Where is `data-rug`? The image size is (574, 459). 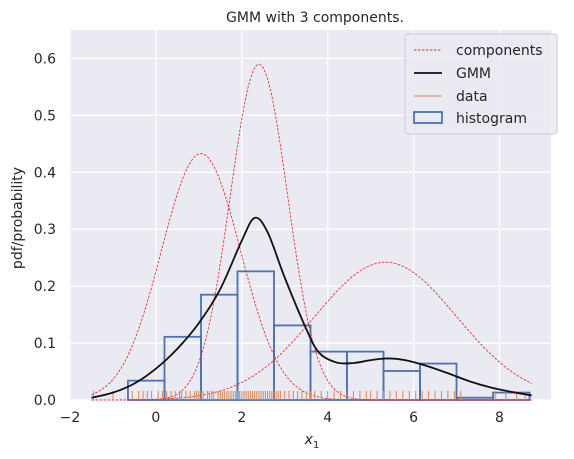 data-rug is located at coordinates (309, 395).